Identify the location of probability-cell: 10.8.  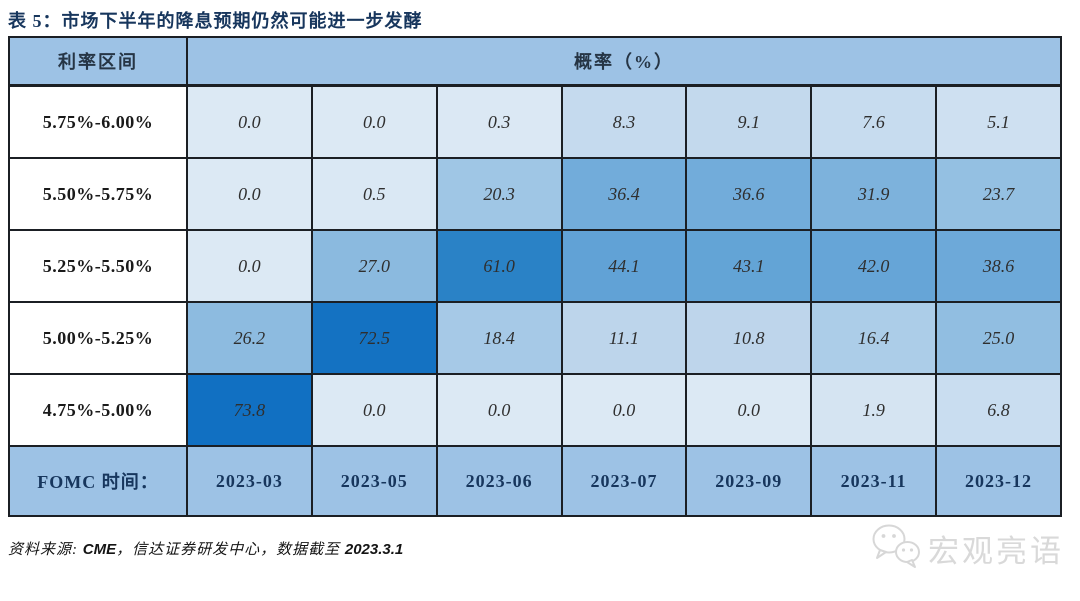
(749, 338).